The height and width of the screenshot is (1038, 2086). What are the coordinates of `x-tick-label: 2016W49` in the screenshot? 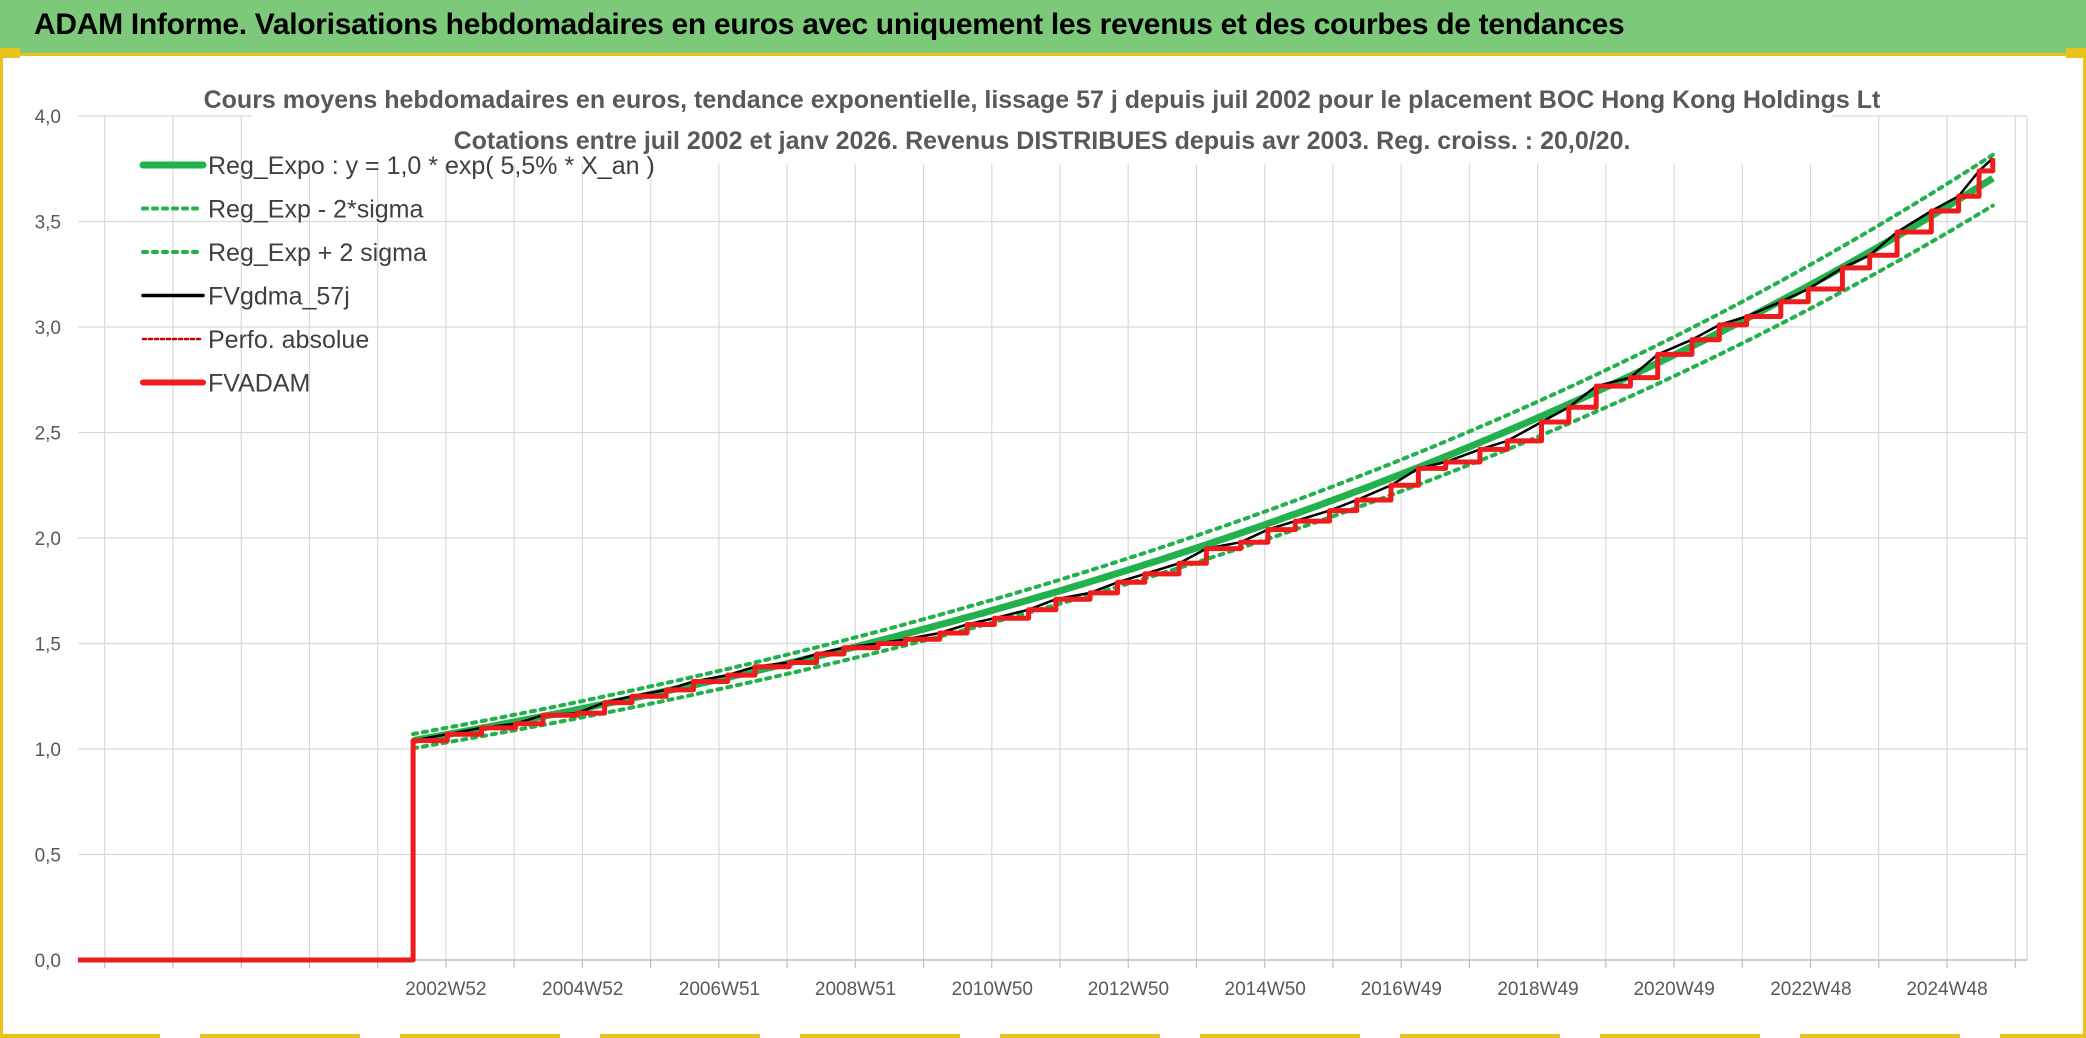 It's located at (1401, 989).